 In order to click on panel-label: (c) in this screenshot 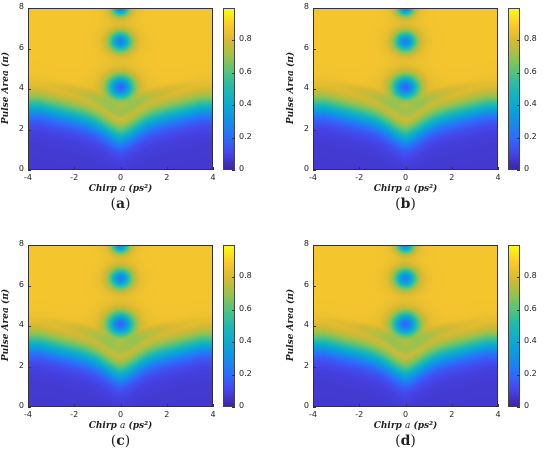, I will do `click(120, 441)`.